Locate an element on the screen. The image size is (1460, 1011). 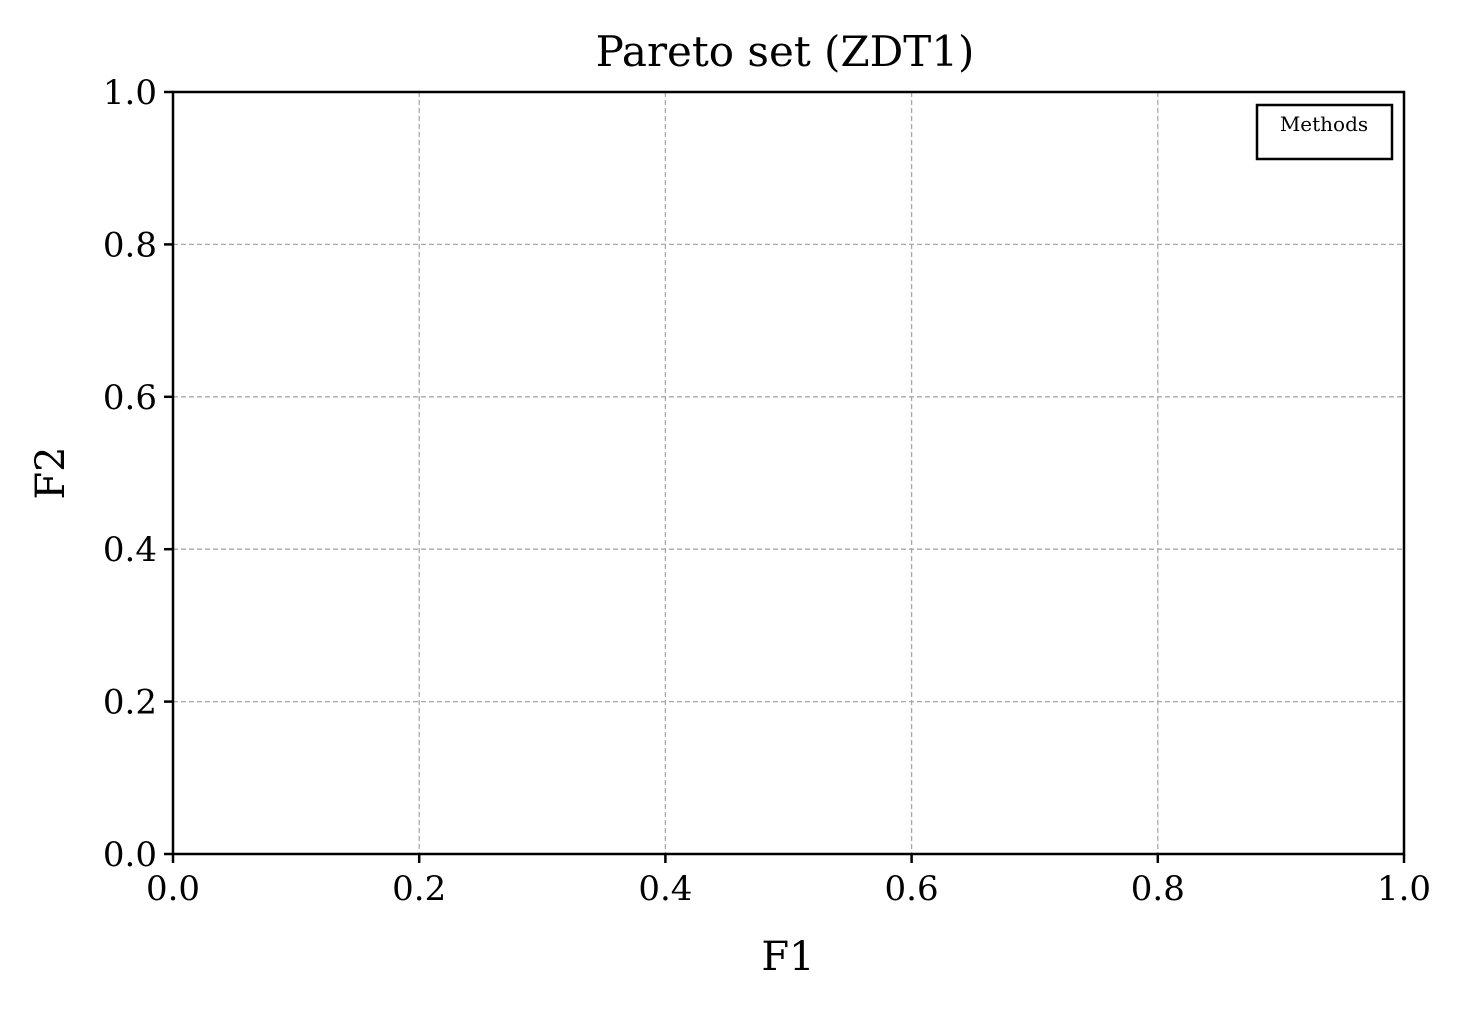
chart-title: Pareto set (ZDT1) is located at coordinates (785, 51).